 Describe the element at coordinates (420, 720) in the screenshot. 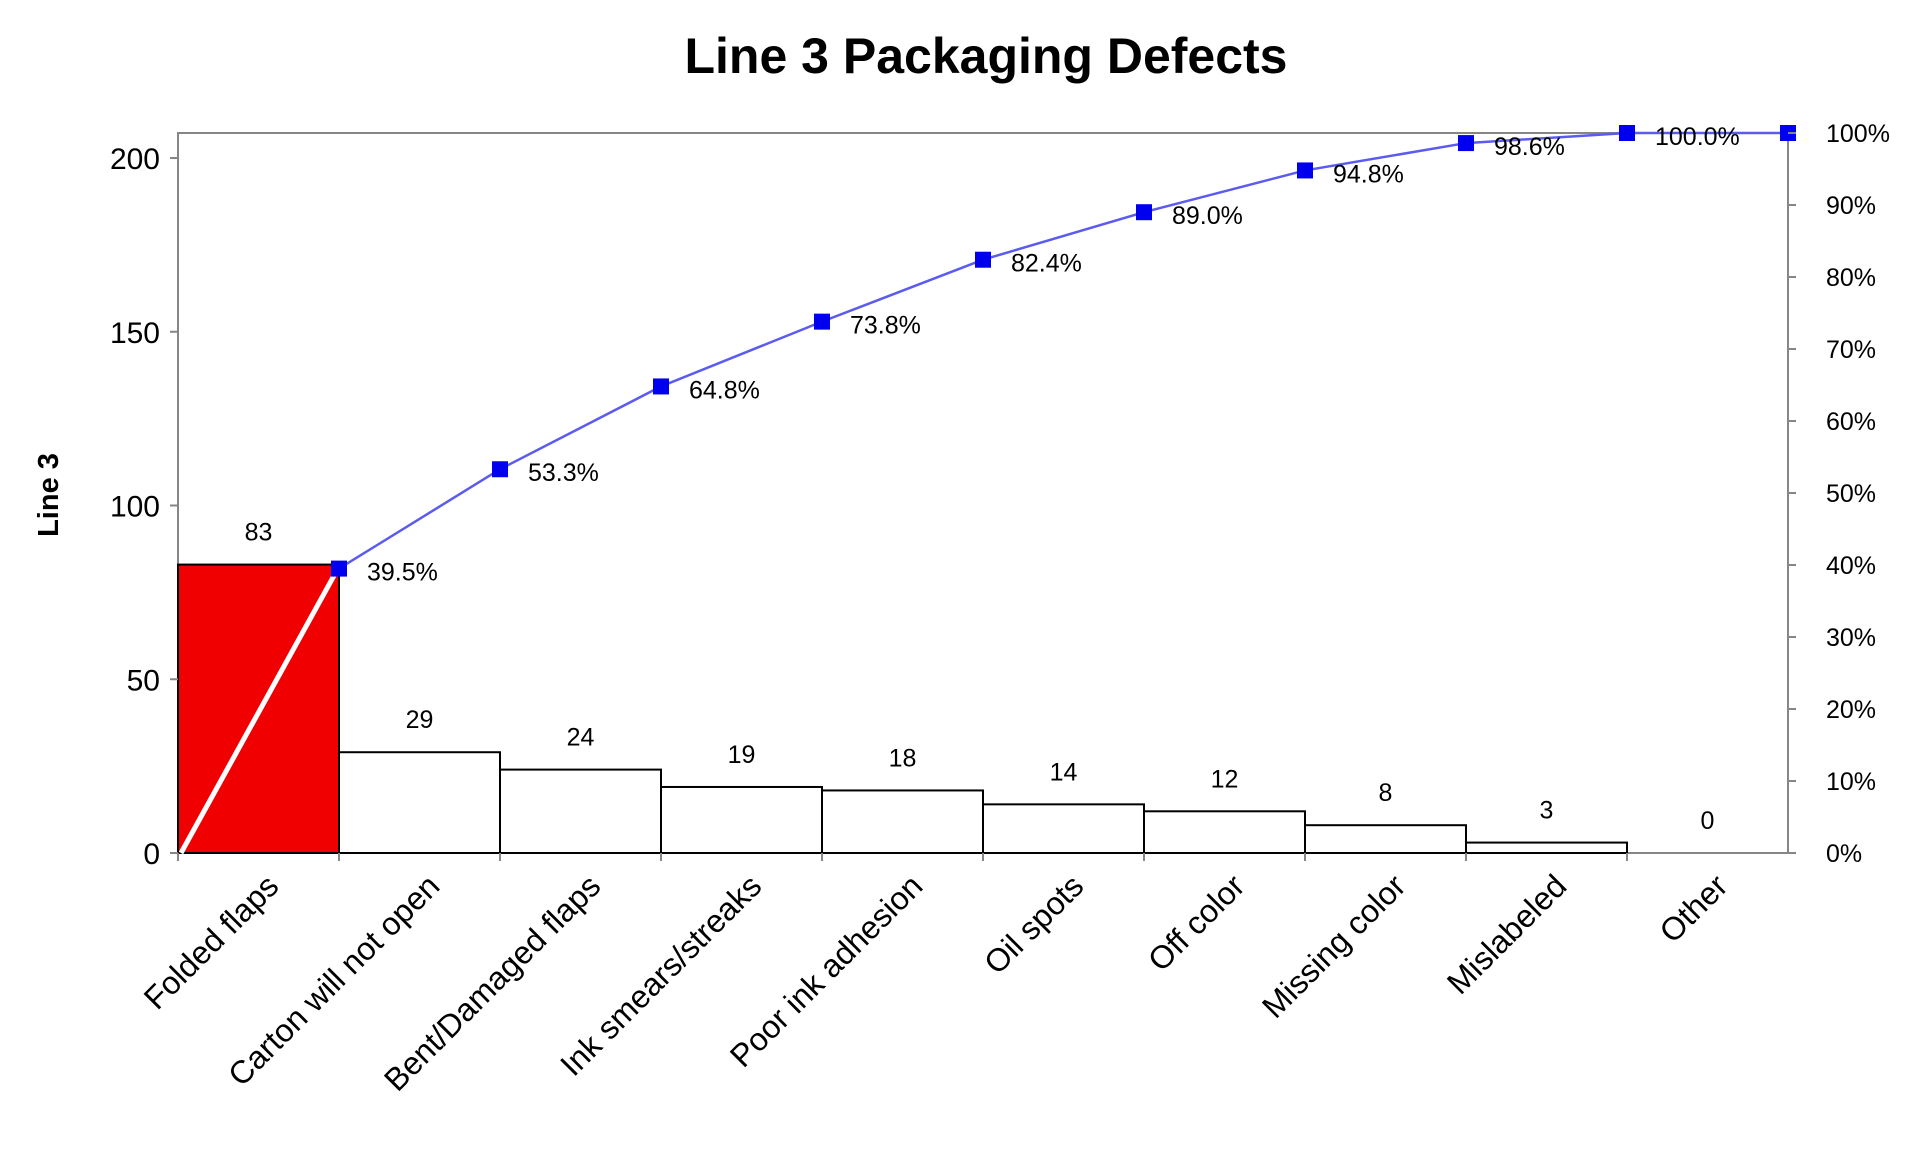

I see `bar-value-label: 29` at that location.